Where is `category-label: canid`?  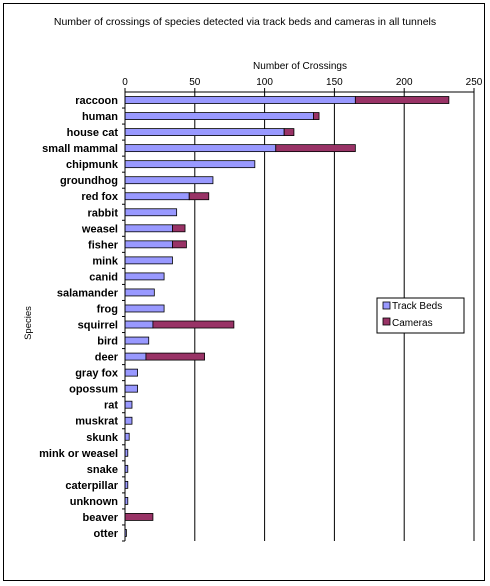 category-label: canid is located at coordinates (103, 277).